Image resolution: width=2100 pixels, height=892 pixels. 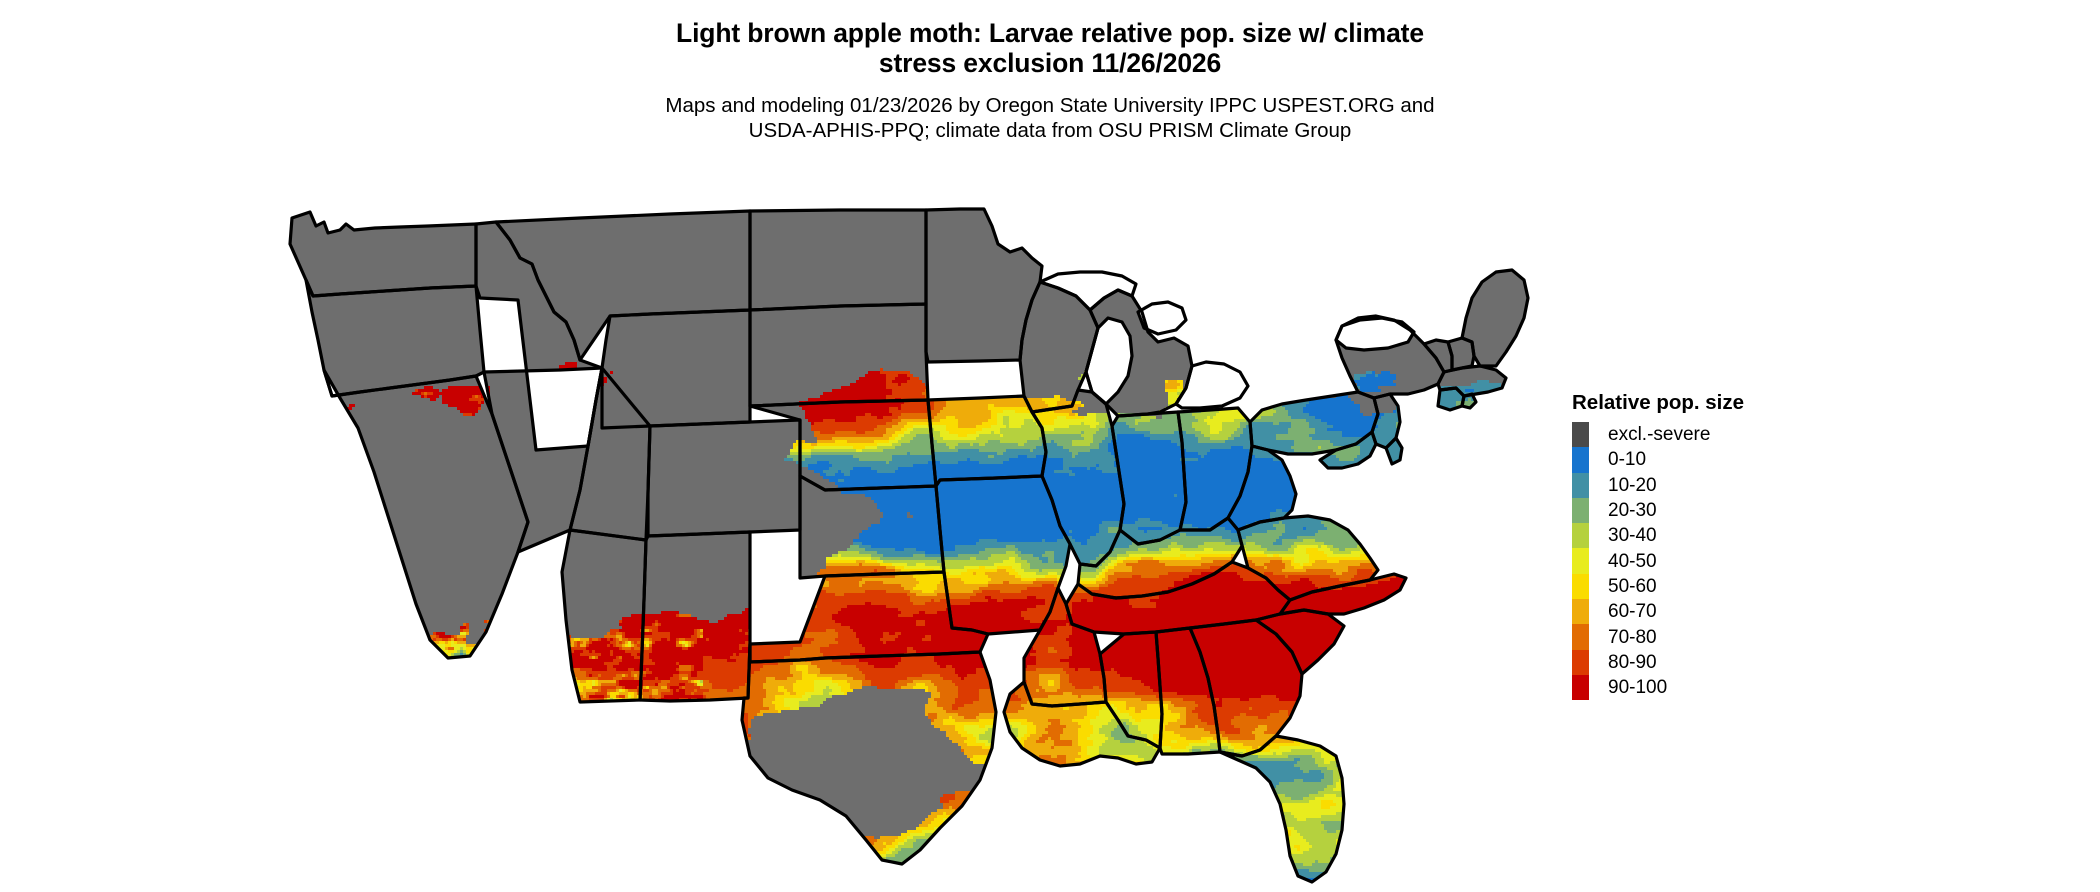 I want to click on state-boundary-md, so click(x=1348, y=450).